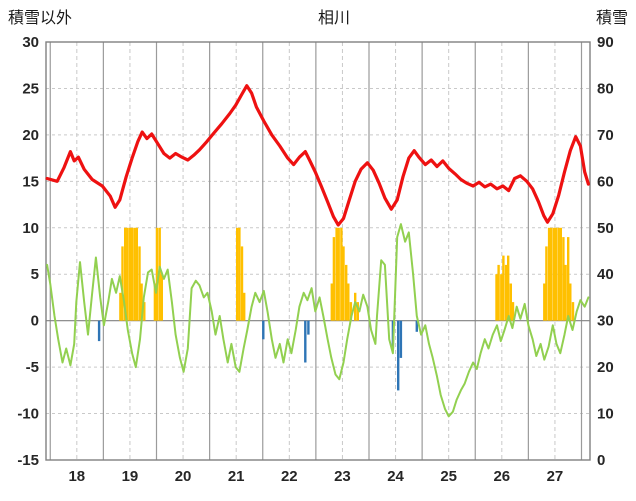  Describe the element at coordinates (611, 18) in the screenshot. I see `right-axis-title: 積雪` at that location.